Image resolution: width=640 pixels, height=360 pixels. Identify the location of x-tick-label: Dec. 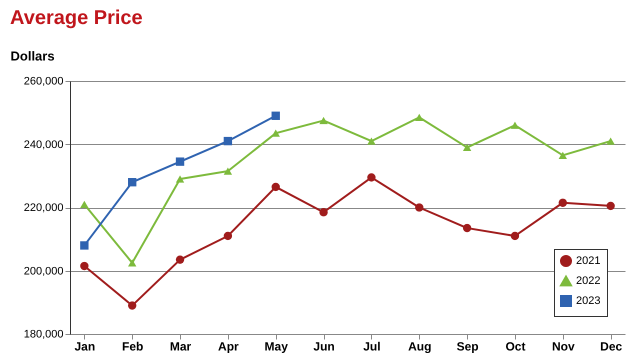
(611, 347).